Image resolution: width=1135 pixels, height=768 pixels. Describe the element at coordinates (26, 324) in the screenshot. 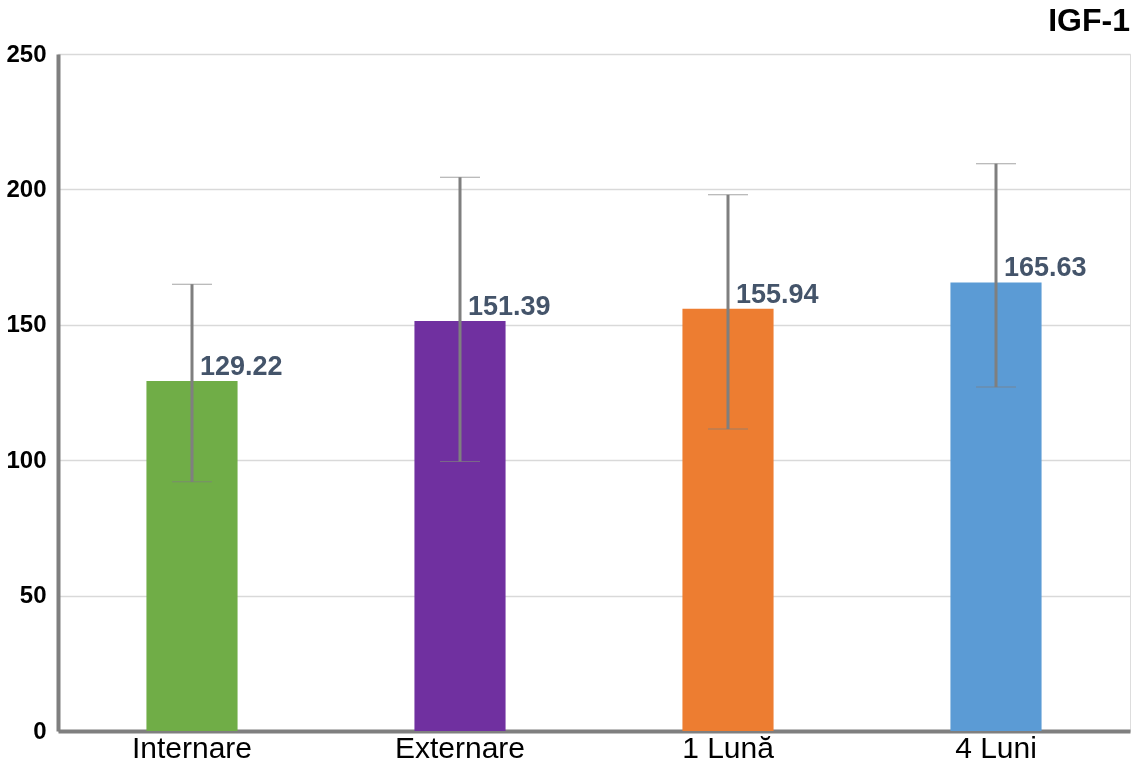

I see `y-tick-label: 150` at that location.